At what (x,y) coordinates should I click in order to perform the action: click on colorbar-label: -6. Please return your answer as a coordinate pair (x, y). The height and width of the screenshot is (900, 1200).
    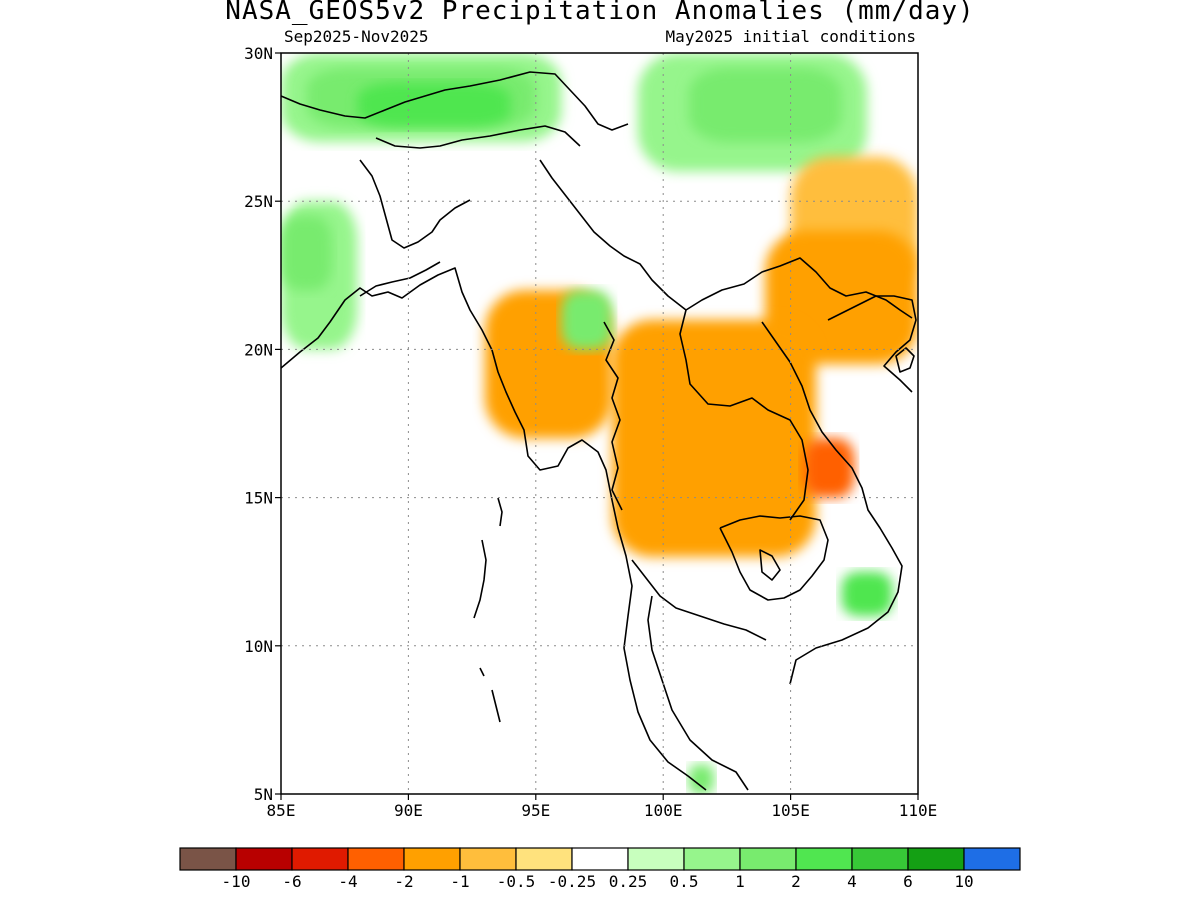
    Looking at the image, I should click on (291, 881).